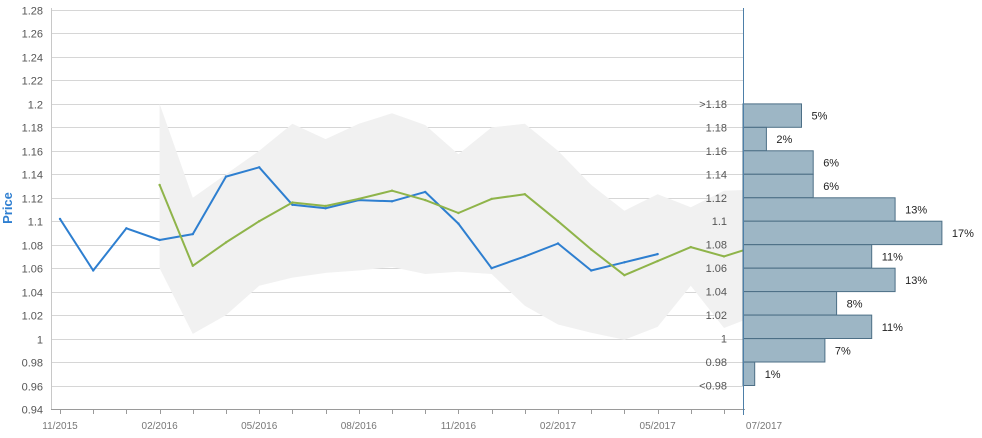 The height and width of the screenshot is (438, 982). What do you see at coordinates (32, 176) in the screenshot?
I see `y-tick-label: 1.14` at bounding box center [32, 176].